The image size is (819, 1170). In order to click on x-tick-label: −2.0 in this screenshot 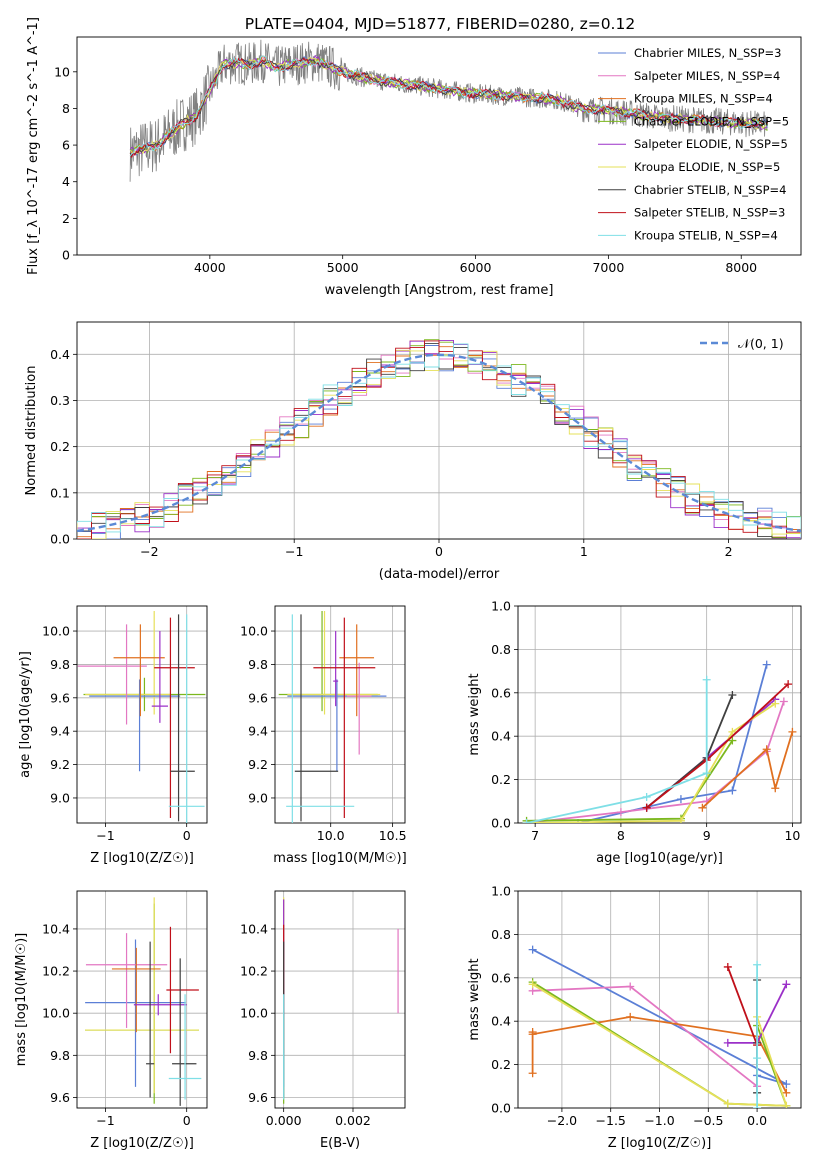, I will do `click(562, 1120)`.